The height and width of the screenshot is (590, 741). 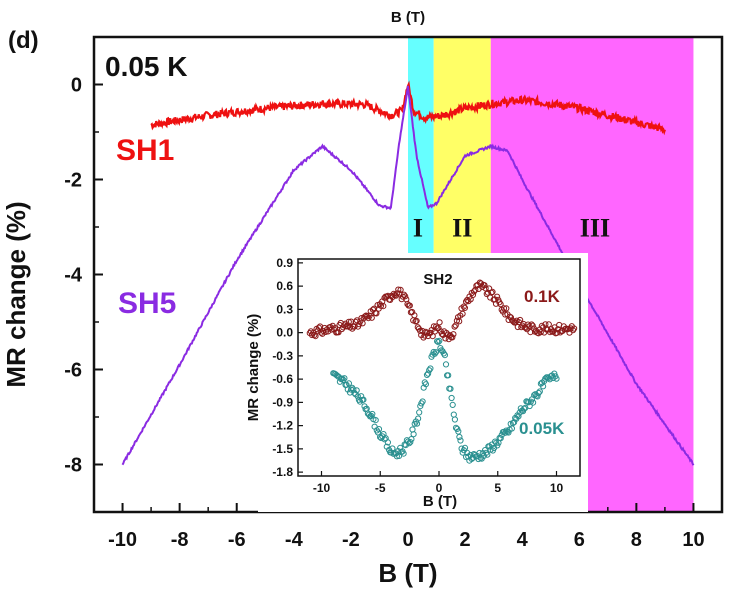 What do you see at coordinates (146, 66) in the screenshot?
I see `temperature-label: 0.05 K` at bounding box center [146, 66].